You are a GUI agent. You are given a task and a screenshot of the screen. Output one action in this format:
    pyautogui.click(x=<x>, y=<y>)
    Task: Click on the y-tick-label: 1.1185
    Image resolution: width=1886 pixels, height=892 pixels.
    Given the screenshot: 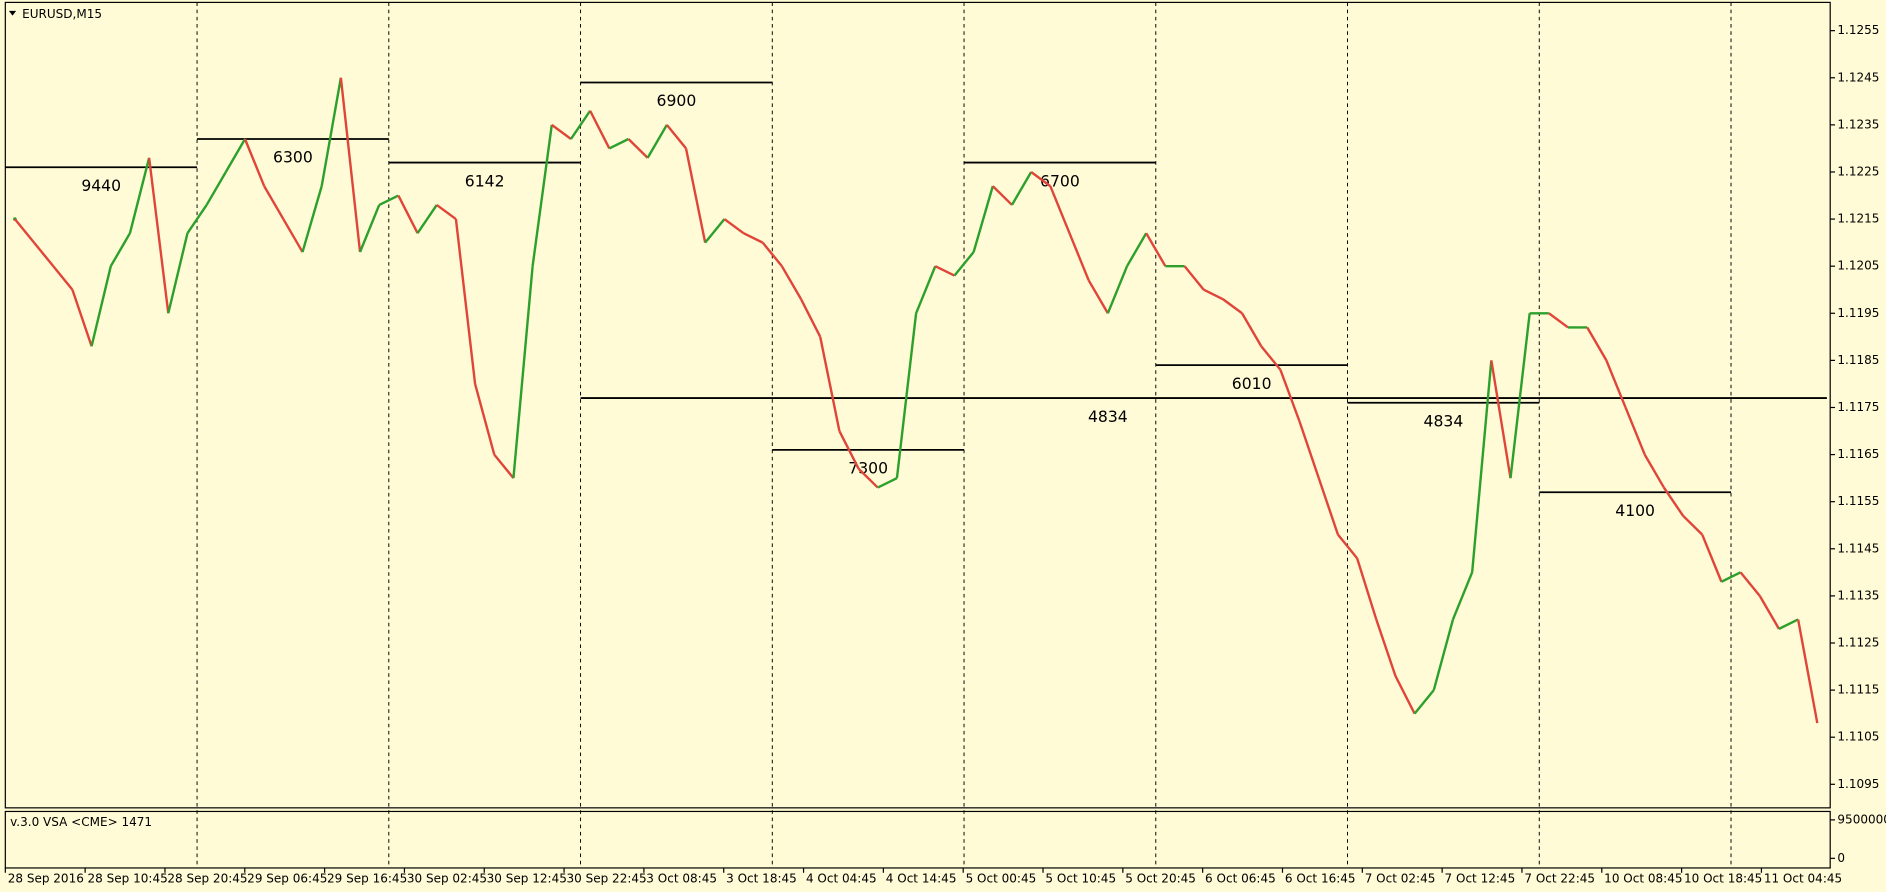 What is the action you would take?
    pyautogui.click(x=1858, y=360)
    